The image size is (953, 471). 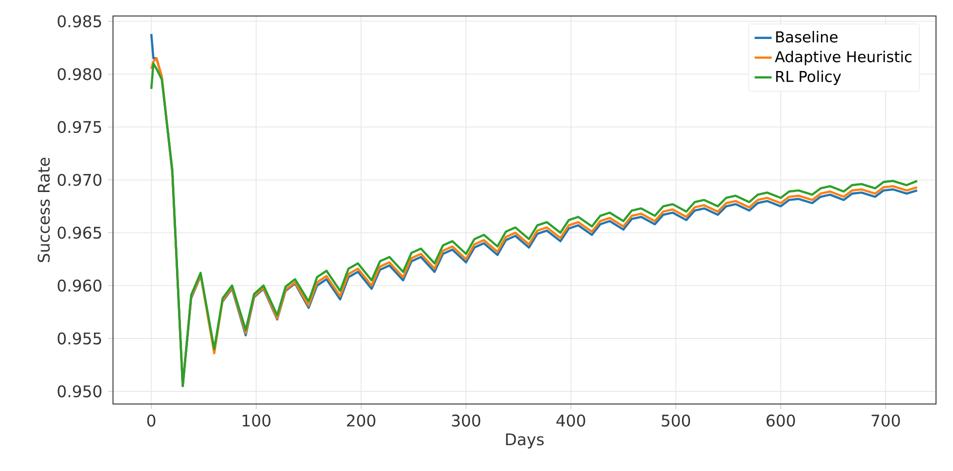 What do you see at coordinates (80, 232) in the screenshot?
I see `y-tick-label: 0.965` at bounding box center [80, 232].